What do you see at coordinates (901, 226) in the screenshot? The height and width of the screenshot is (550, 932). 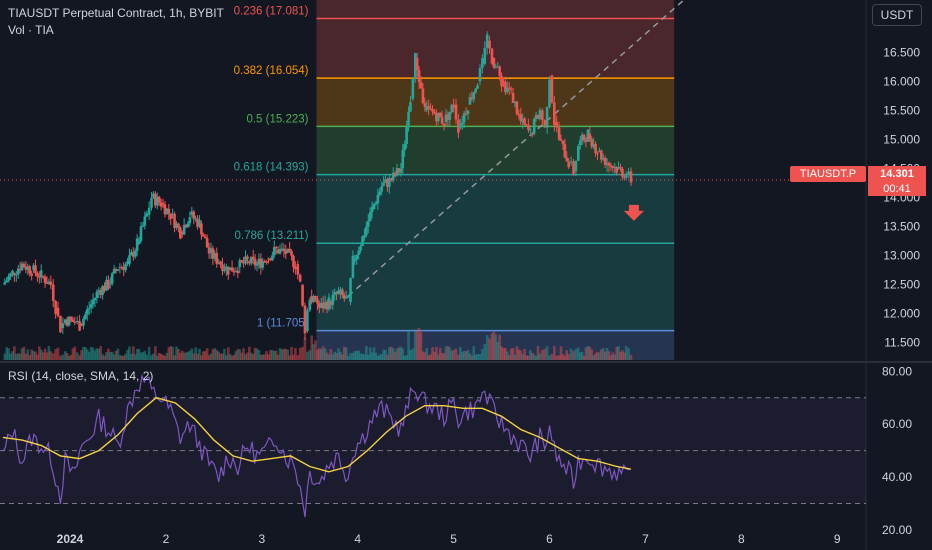 I see `price-tick-label: 13.500` at bounding box center [901, 226].